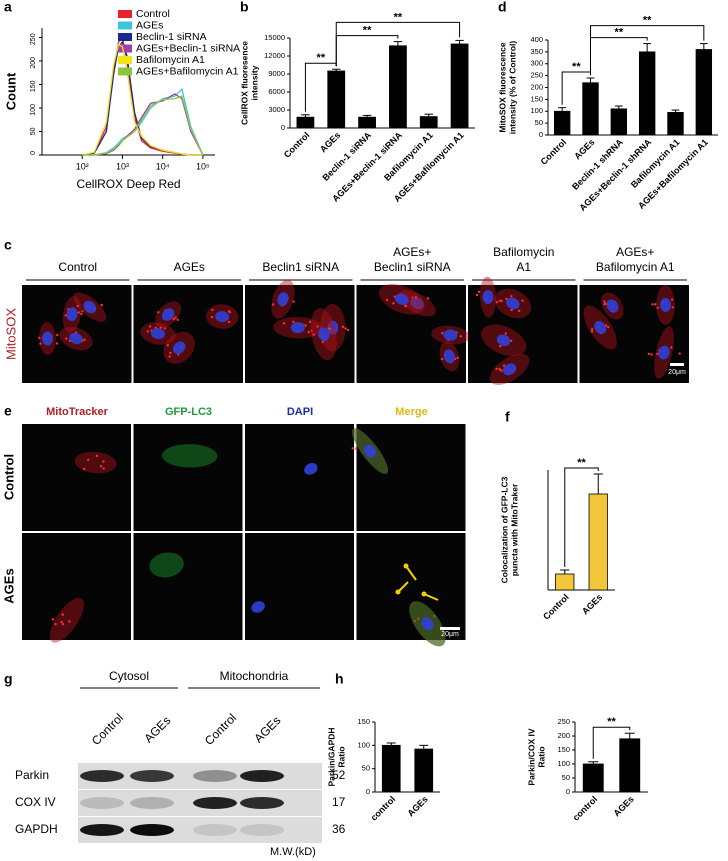  Describe the element at coordinates (531, 756) in the screenshot. I see `y-axis-label: Parkin/COX IV` at that location.